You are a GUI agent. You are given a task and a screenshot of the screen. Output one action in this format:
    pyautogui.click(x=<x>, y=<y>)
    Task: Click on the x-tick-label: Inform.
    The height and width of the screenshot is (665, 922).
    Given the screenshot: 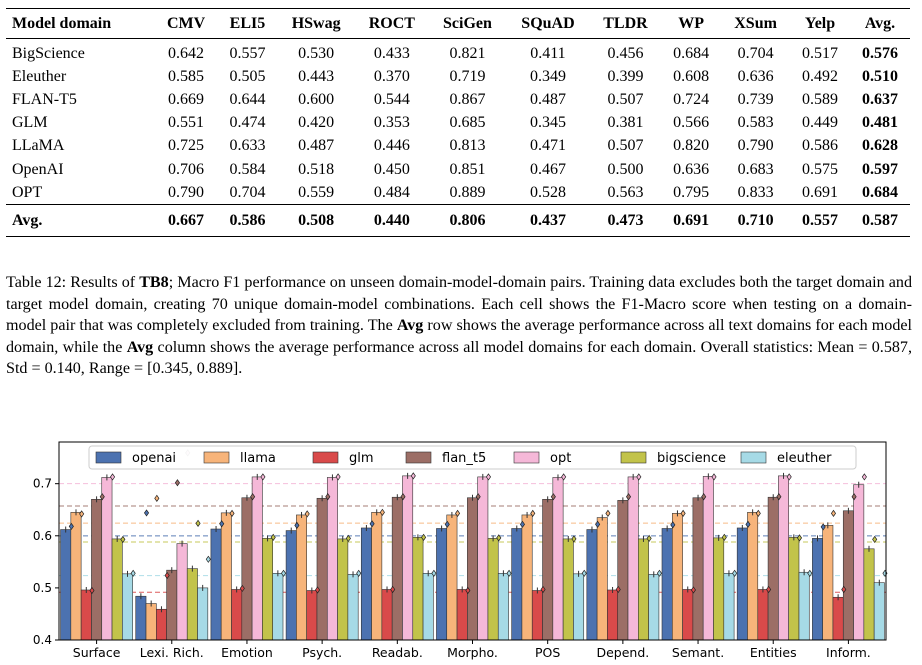 What is the action you would take?
    pyautogui.click(x=848, y=652)
    